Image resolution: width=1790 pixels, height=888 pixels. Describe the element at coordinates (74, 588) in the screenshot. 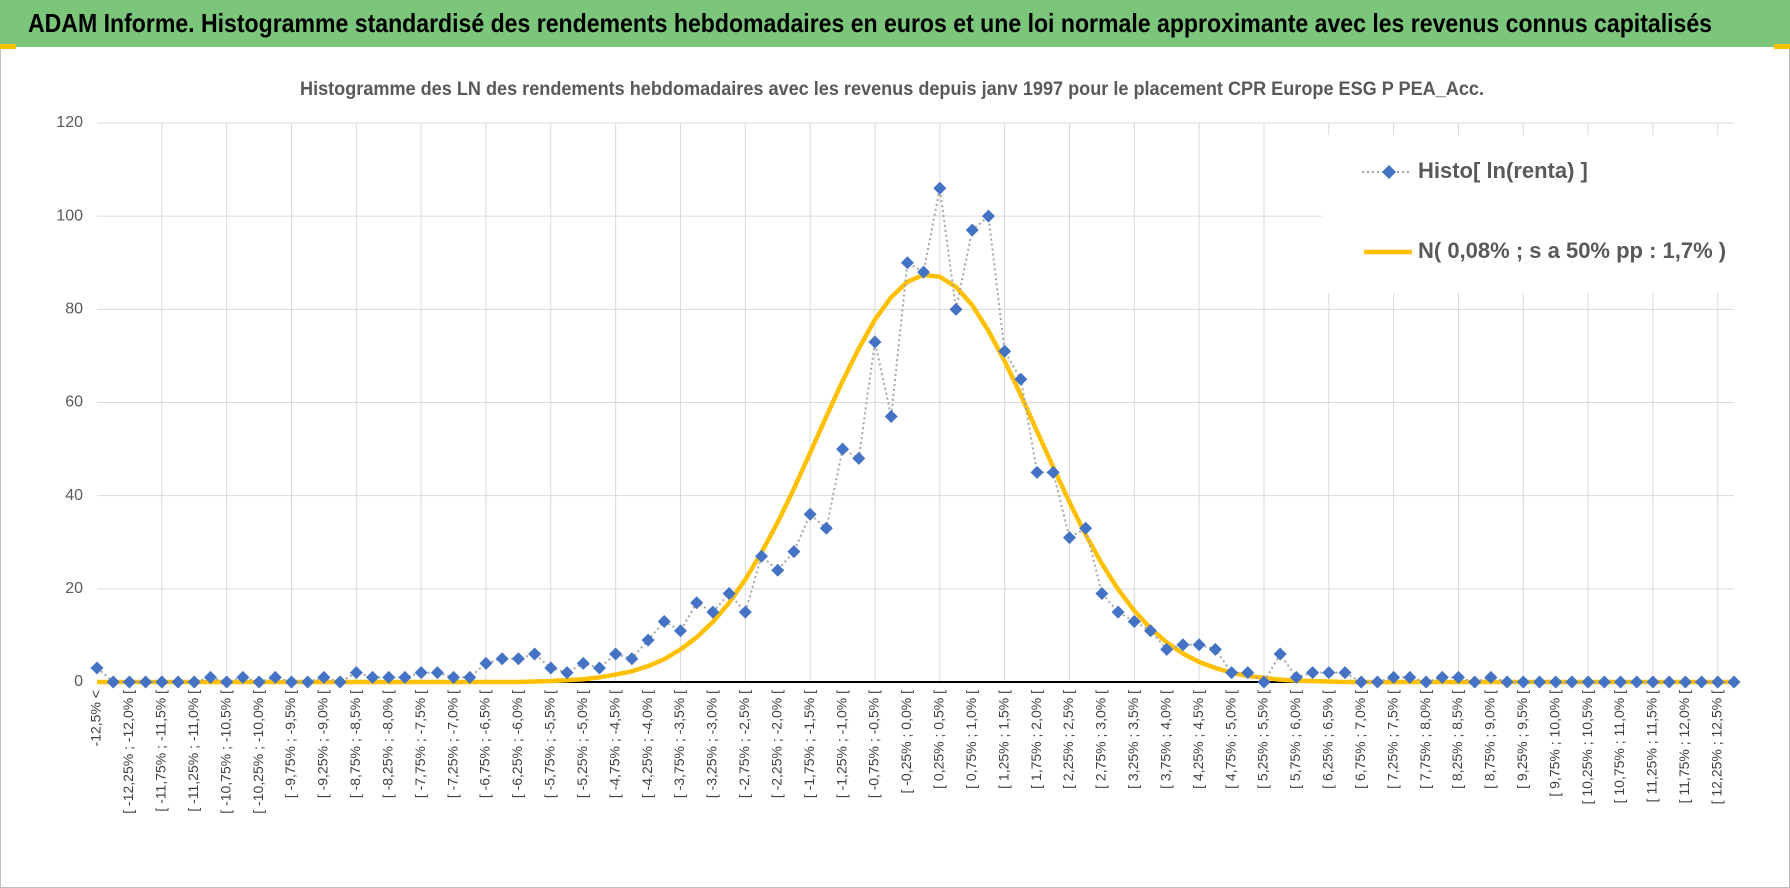

I see `y-tick-label: 20` at that location.